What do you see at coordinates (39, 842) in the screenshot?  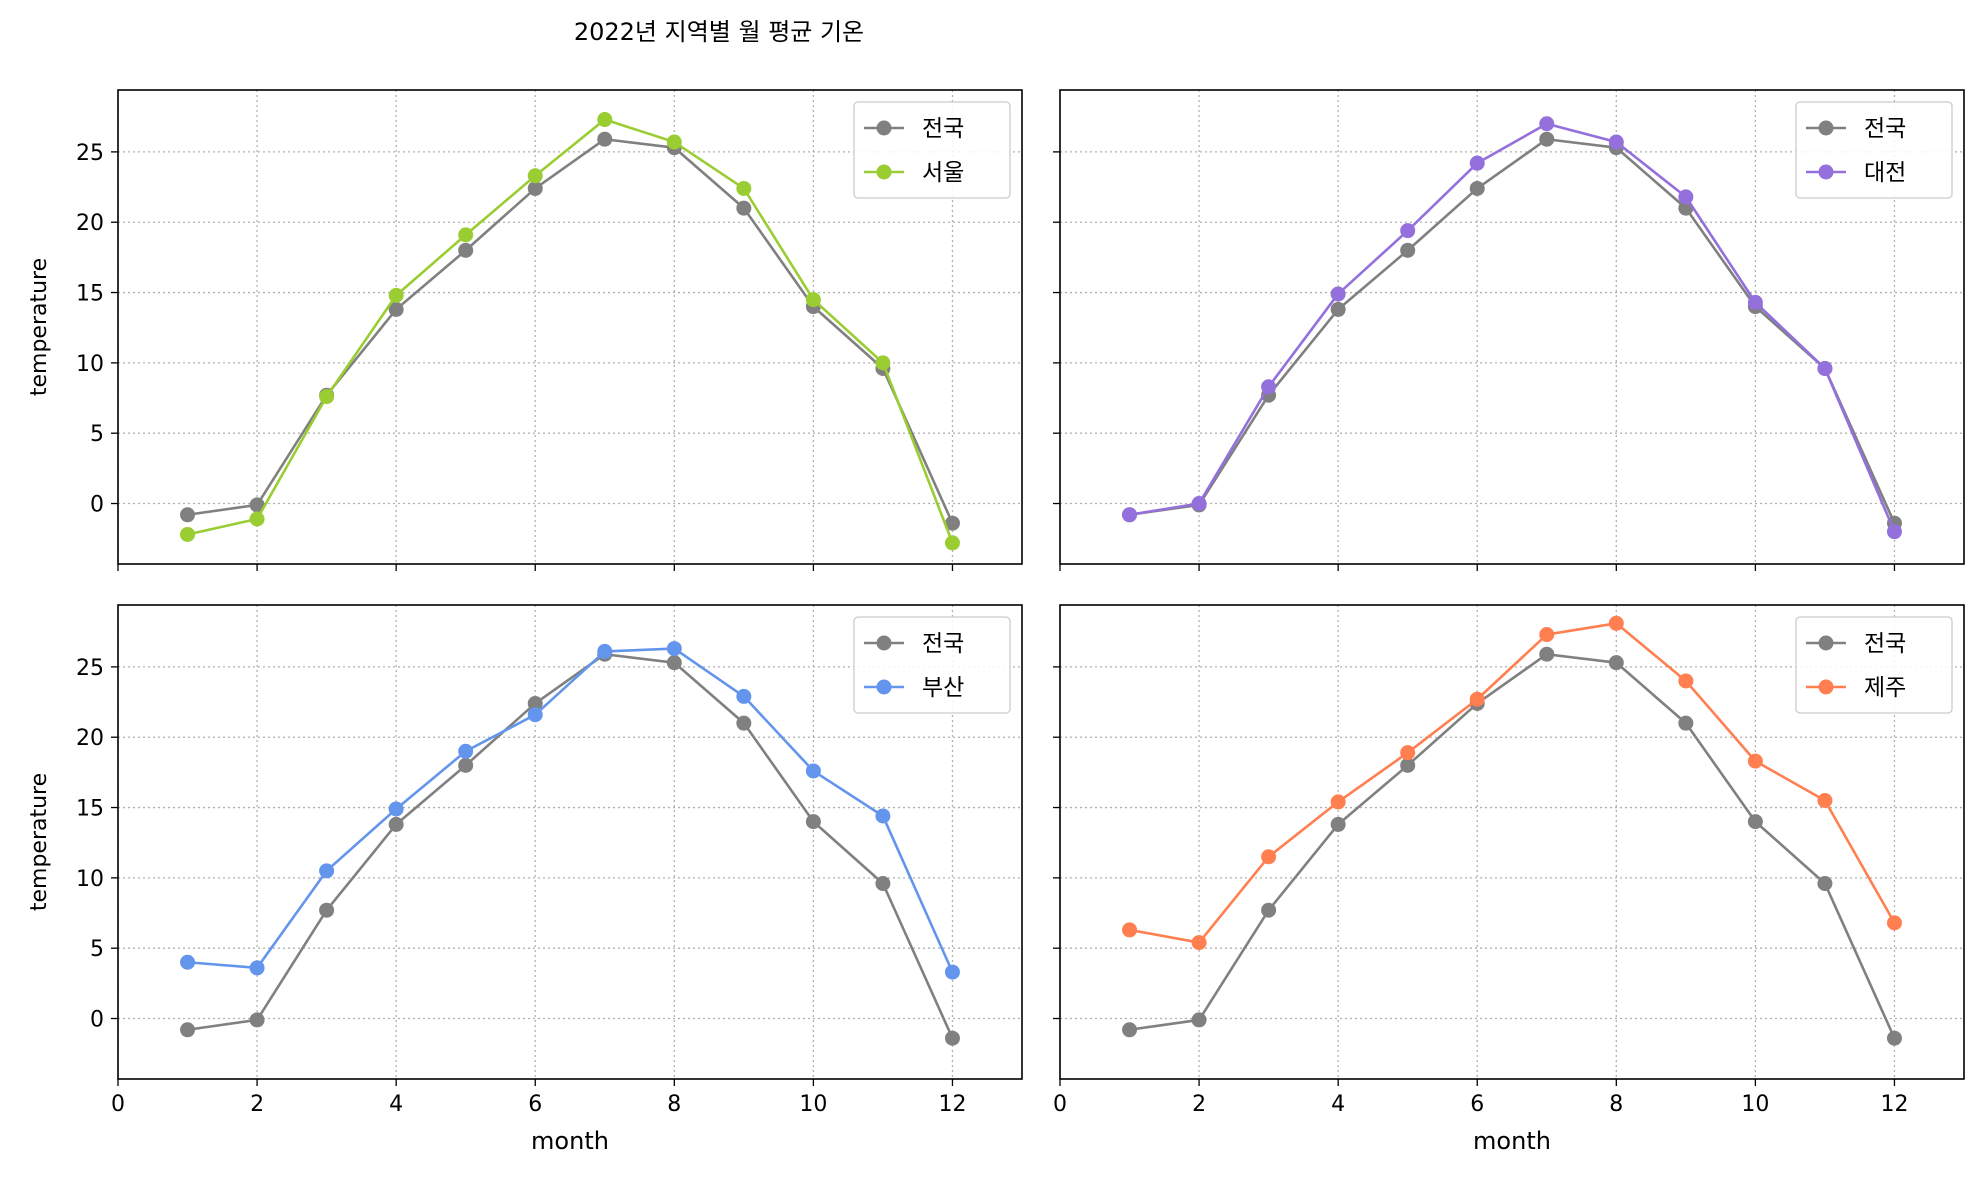 I see `y-axis-label: temperature` at bounding box center [39, 842].